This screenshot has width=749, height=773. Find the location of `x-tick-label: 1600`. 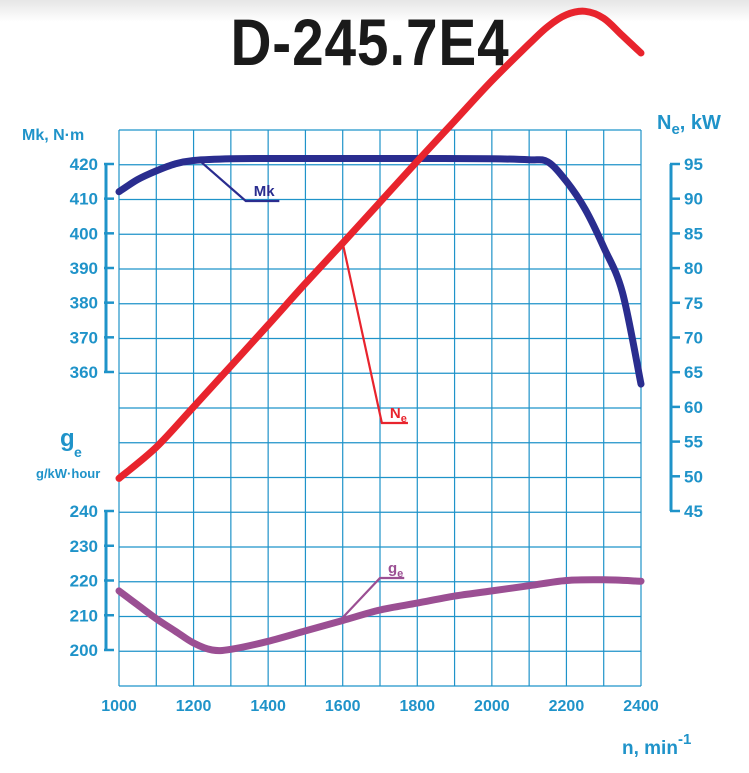

x-tick-label: 1600 is located at coordinates (343, 706).